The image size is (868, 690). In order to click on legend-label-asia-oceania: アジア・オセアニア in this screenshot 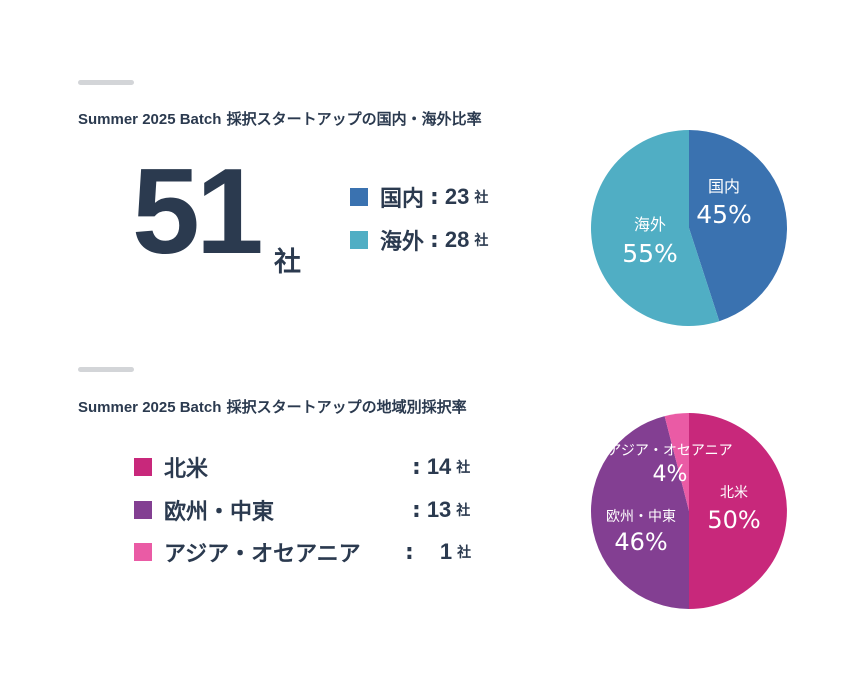, I will do `click(262, 554)`.